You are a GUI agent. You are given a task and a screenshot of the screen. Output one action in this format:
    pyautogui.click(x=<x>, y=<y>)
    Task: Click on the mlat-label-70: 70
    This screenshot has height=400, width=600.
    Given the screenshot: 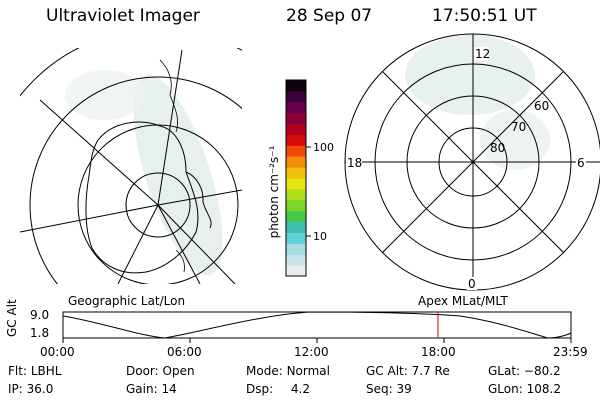 What is the action you would take?
    pyautogui.click(x=518, y=127)
    